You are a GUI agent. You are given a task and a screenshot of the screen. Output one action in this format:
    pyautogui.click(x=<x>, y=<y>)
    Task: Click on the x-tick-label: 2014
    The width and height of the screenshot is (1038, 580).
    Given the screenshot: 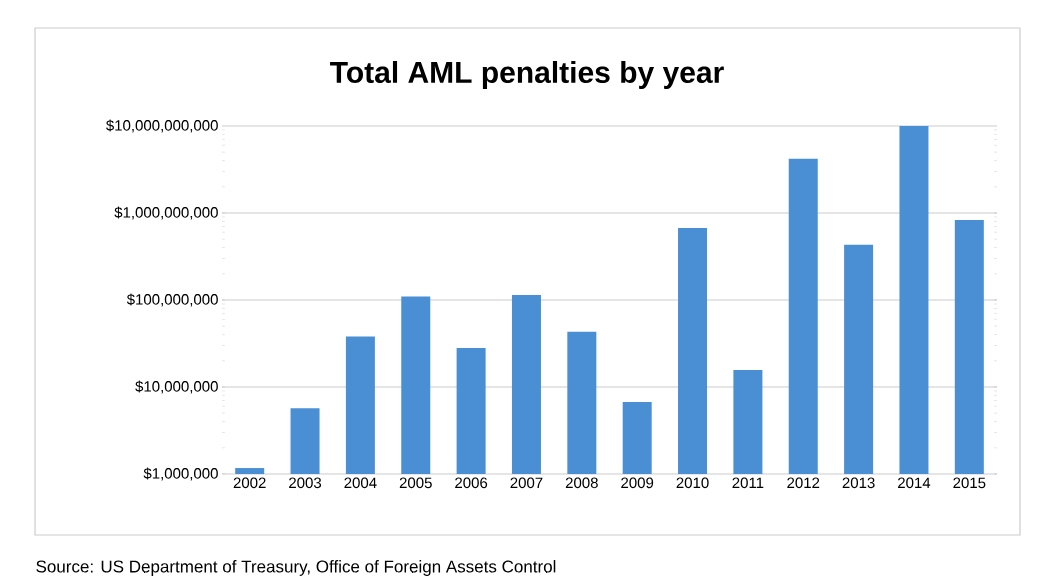 What is the action you would take?
    pyautogui.click(x=914, y=483)
    